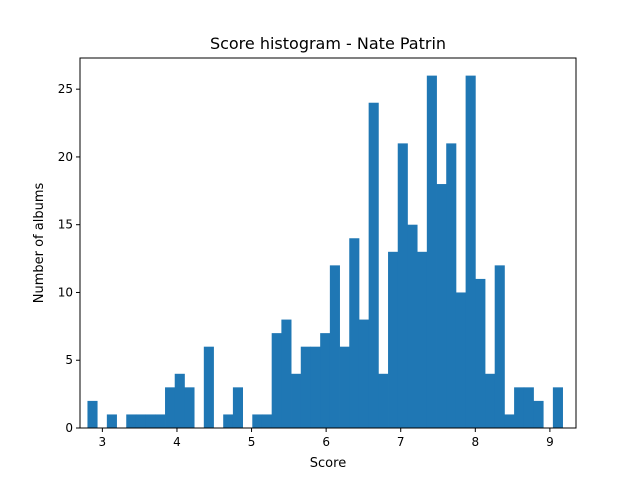 Image resolution: width=640 pixels, height=480 pixels. I want to click on x-tick-label: 4, so click(177, 442).